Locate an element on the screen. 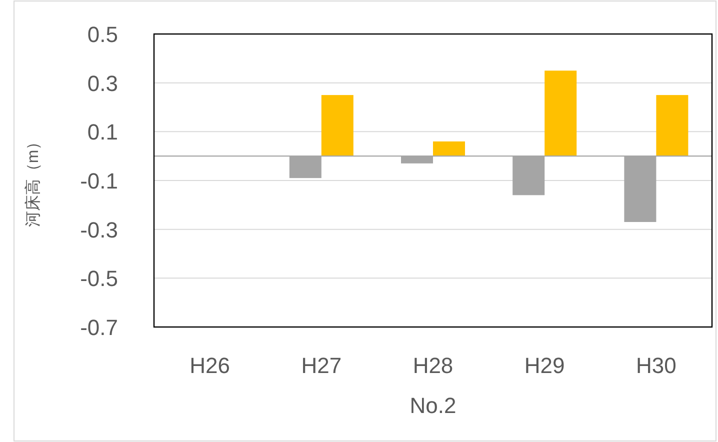  y-tick-label: 0.3 is located at coordinates (102, 83).